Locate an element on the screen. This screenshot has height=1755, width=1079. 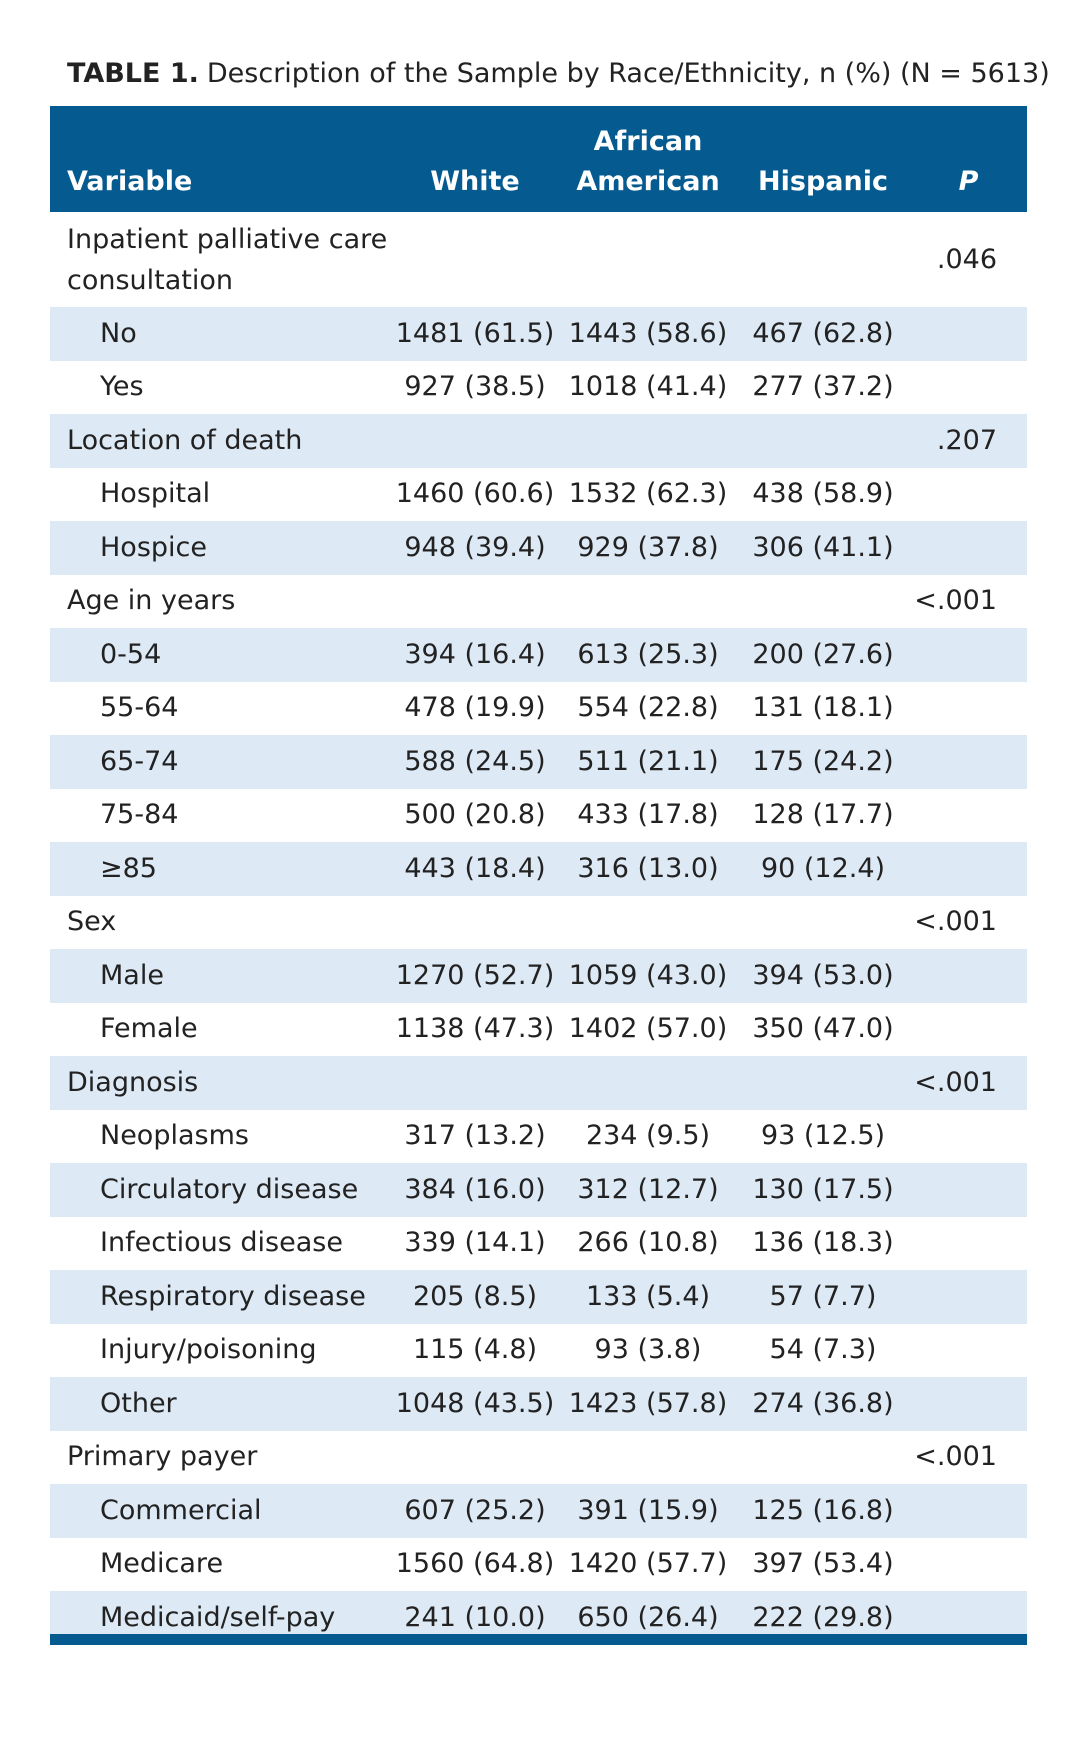
value-cell: 607 (25.2) is located at coordinates (475, 1511).